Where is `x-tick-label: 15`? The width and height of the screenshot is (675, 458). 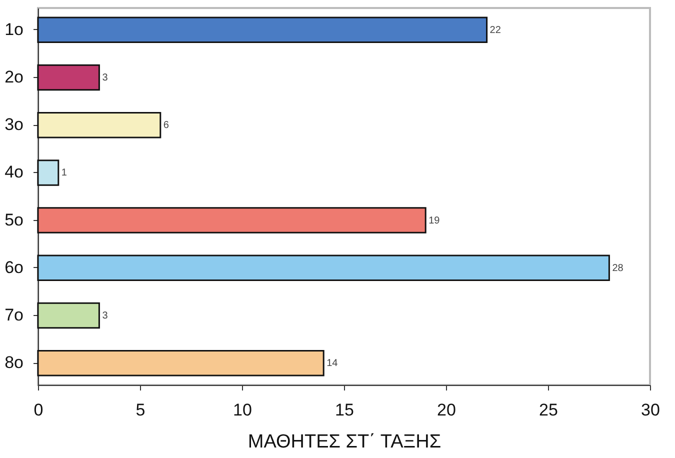
x-tick-label: 15 is located at coordinates (344, 410).